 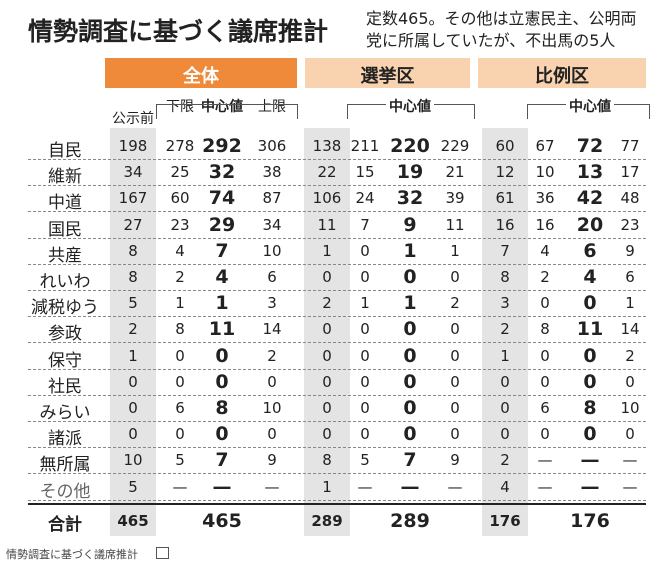 I want to click on cell: 17, so click(x=630, y=172).